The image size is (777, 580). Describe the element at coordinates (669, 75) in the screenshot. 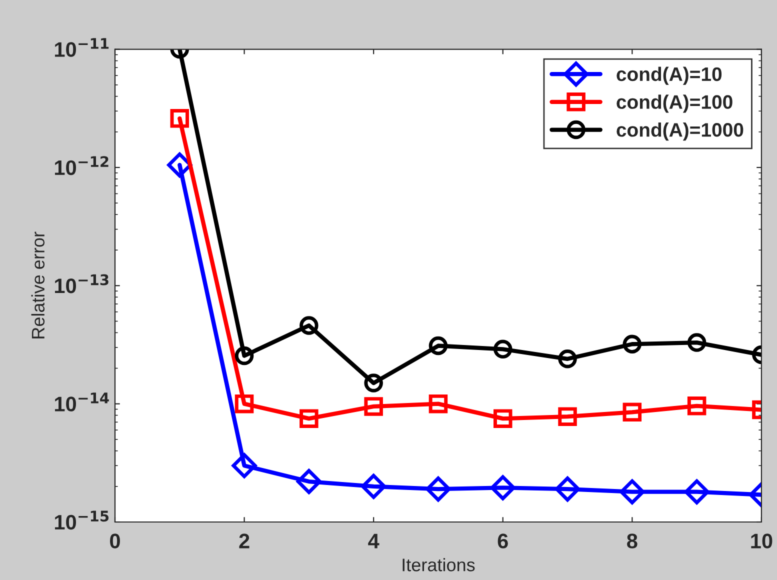

I see `legend-label: cond(A)=10` at that location.